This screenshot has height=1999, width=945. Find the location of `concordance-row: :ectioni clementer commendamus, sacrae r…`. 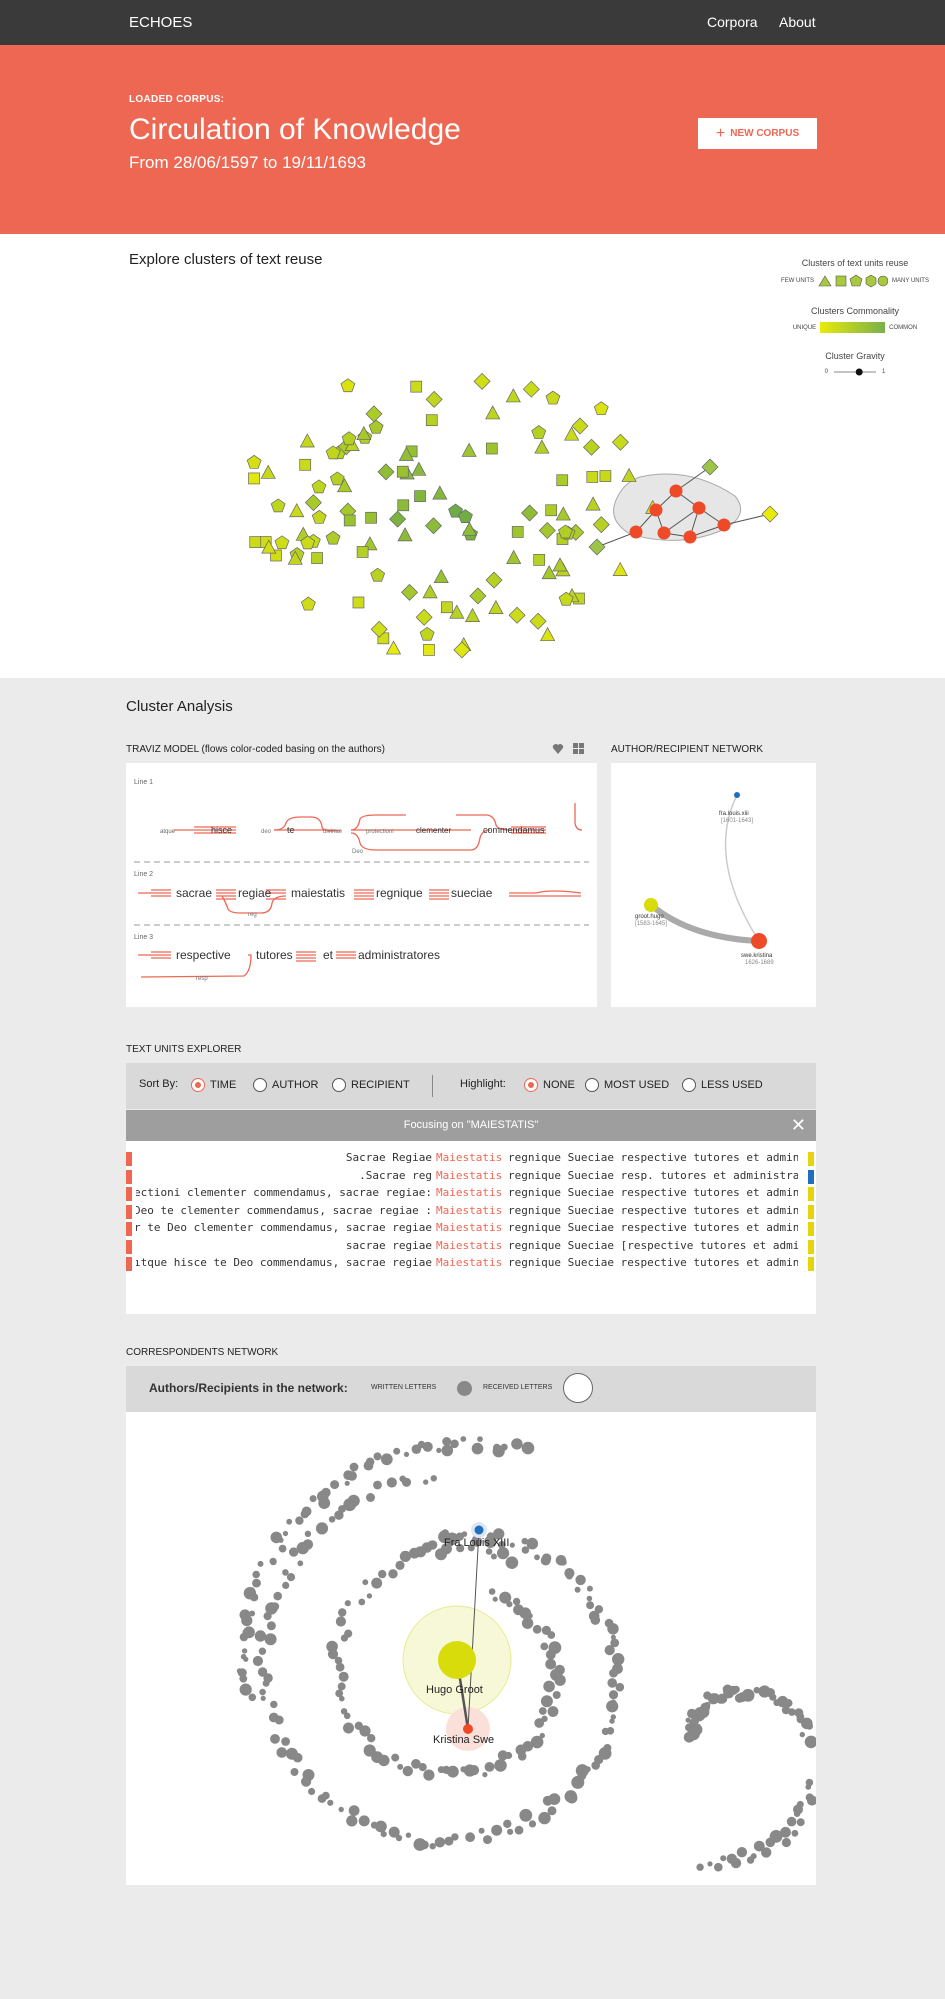

concordance-row: :ectioni clementer commendamus, sacrae r… is located at coordinates (471, 1195).